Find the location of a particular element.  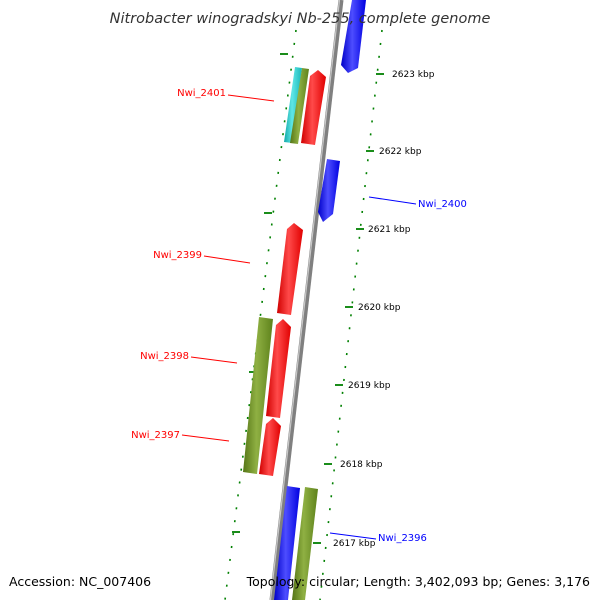

gene-label-group-nwi-2399: Nwi_2399 is located at coordinates (202, 257).